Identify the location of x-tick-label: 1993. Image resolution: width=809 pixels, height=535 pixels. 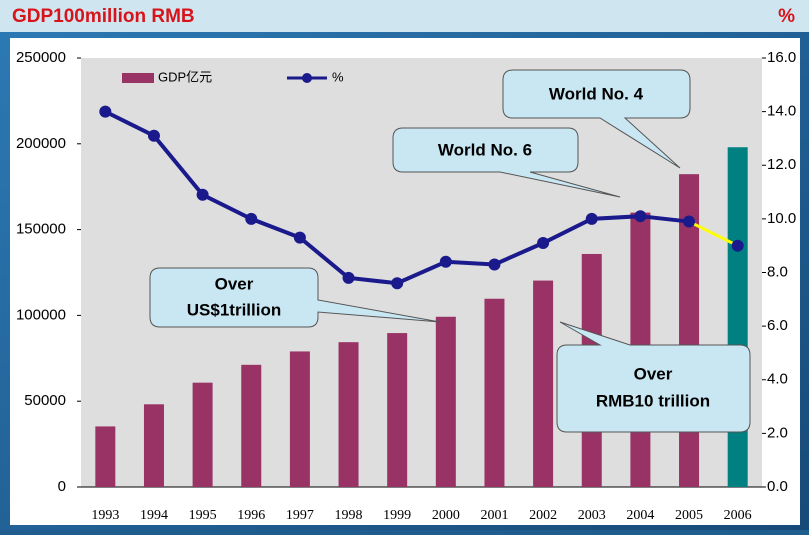
(105, 515).